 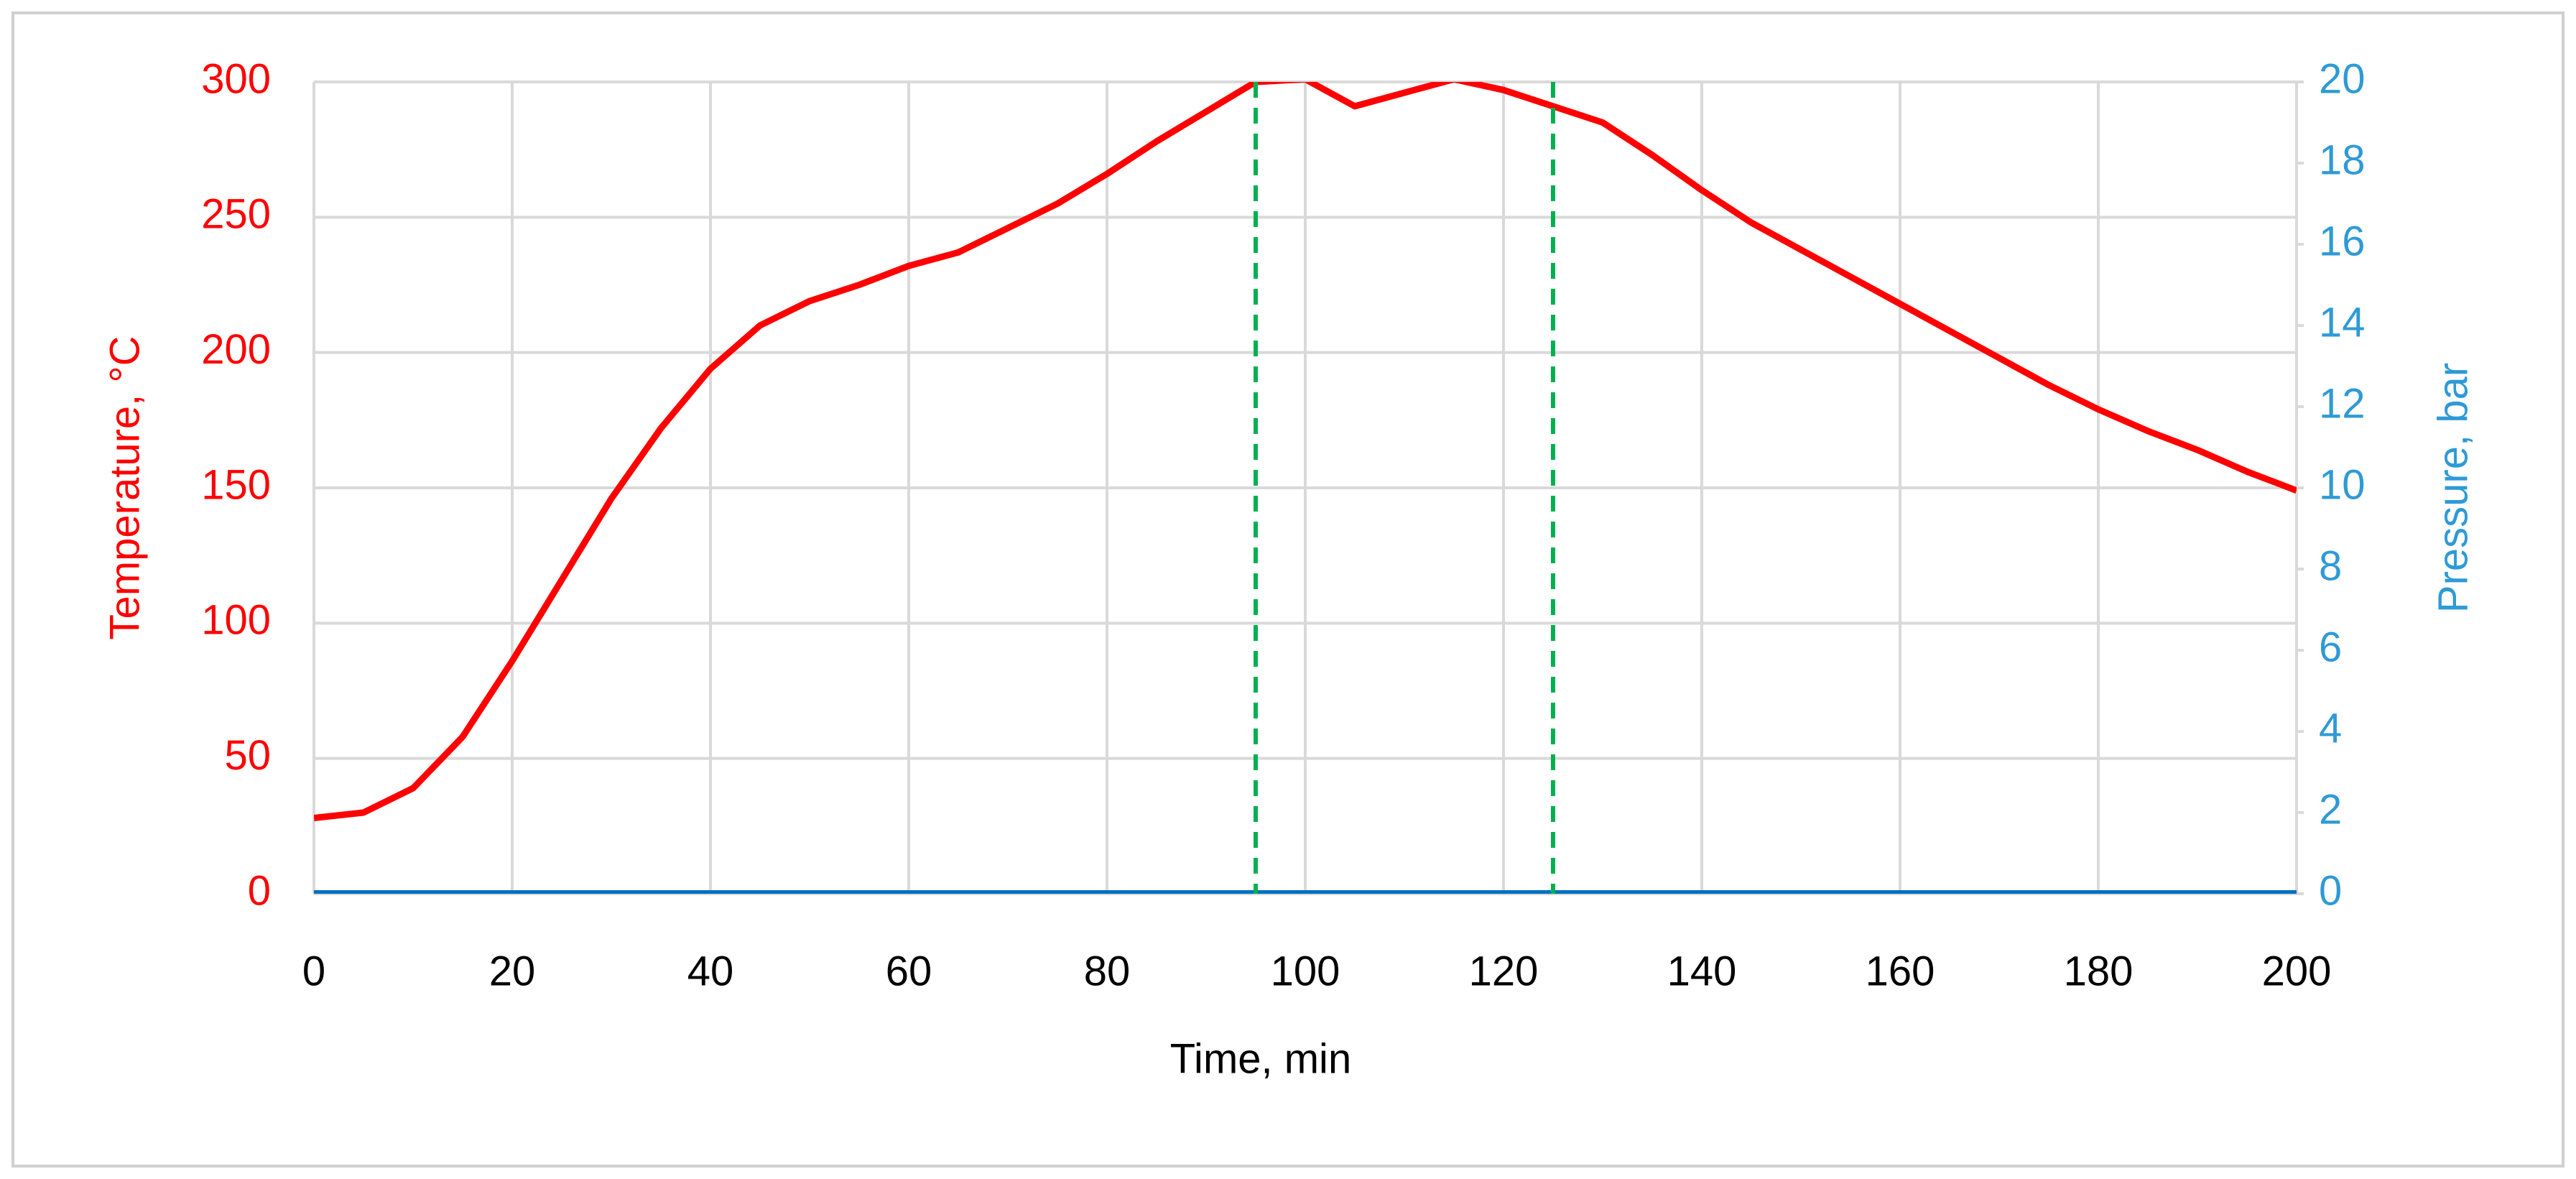 What do you see at coordinates (236, 620) in the screenshot?
I see `y-tick-label: 100` at bounding box center [236, 620].